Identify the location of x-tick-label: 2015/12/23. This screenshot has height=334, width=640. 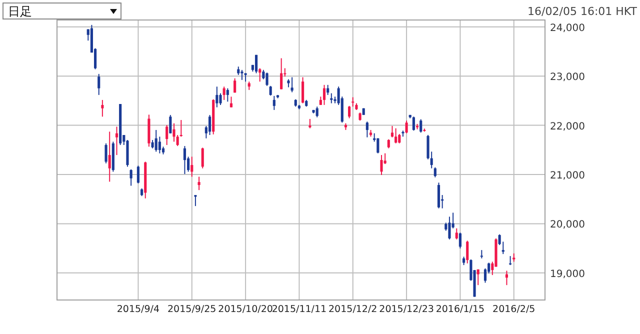
(406, 309).